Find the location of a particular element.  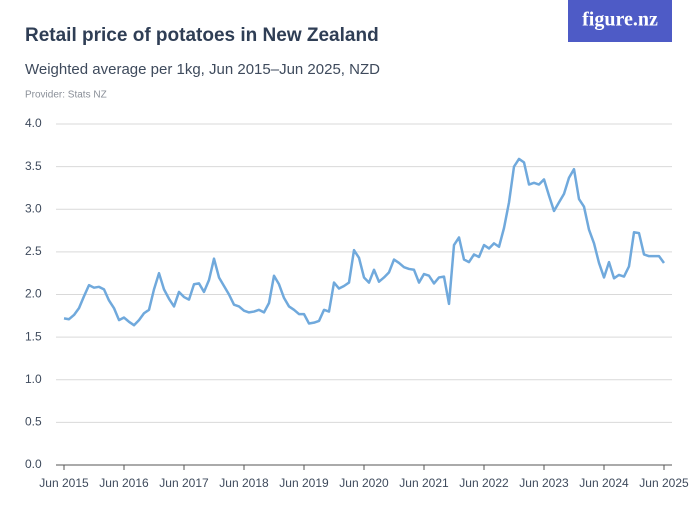

provider: Provider: Stats NZ is located at coordinates (66, 95).